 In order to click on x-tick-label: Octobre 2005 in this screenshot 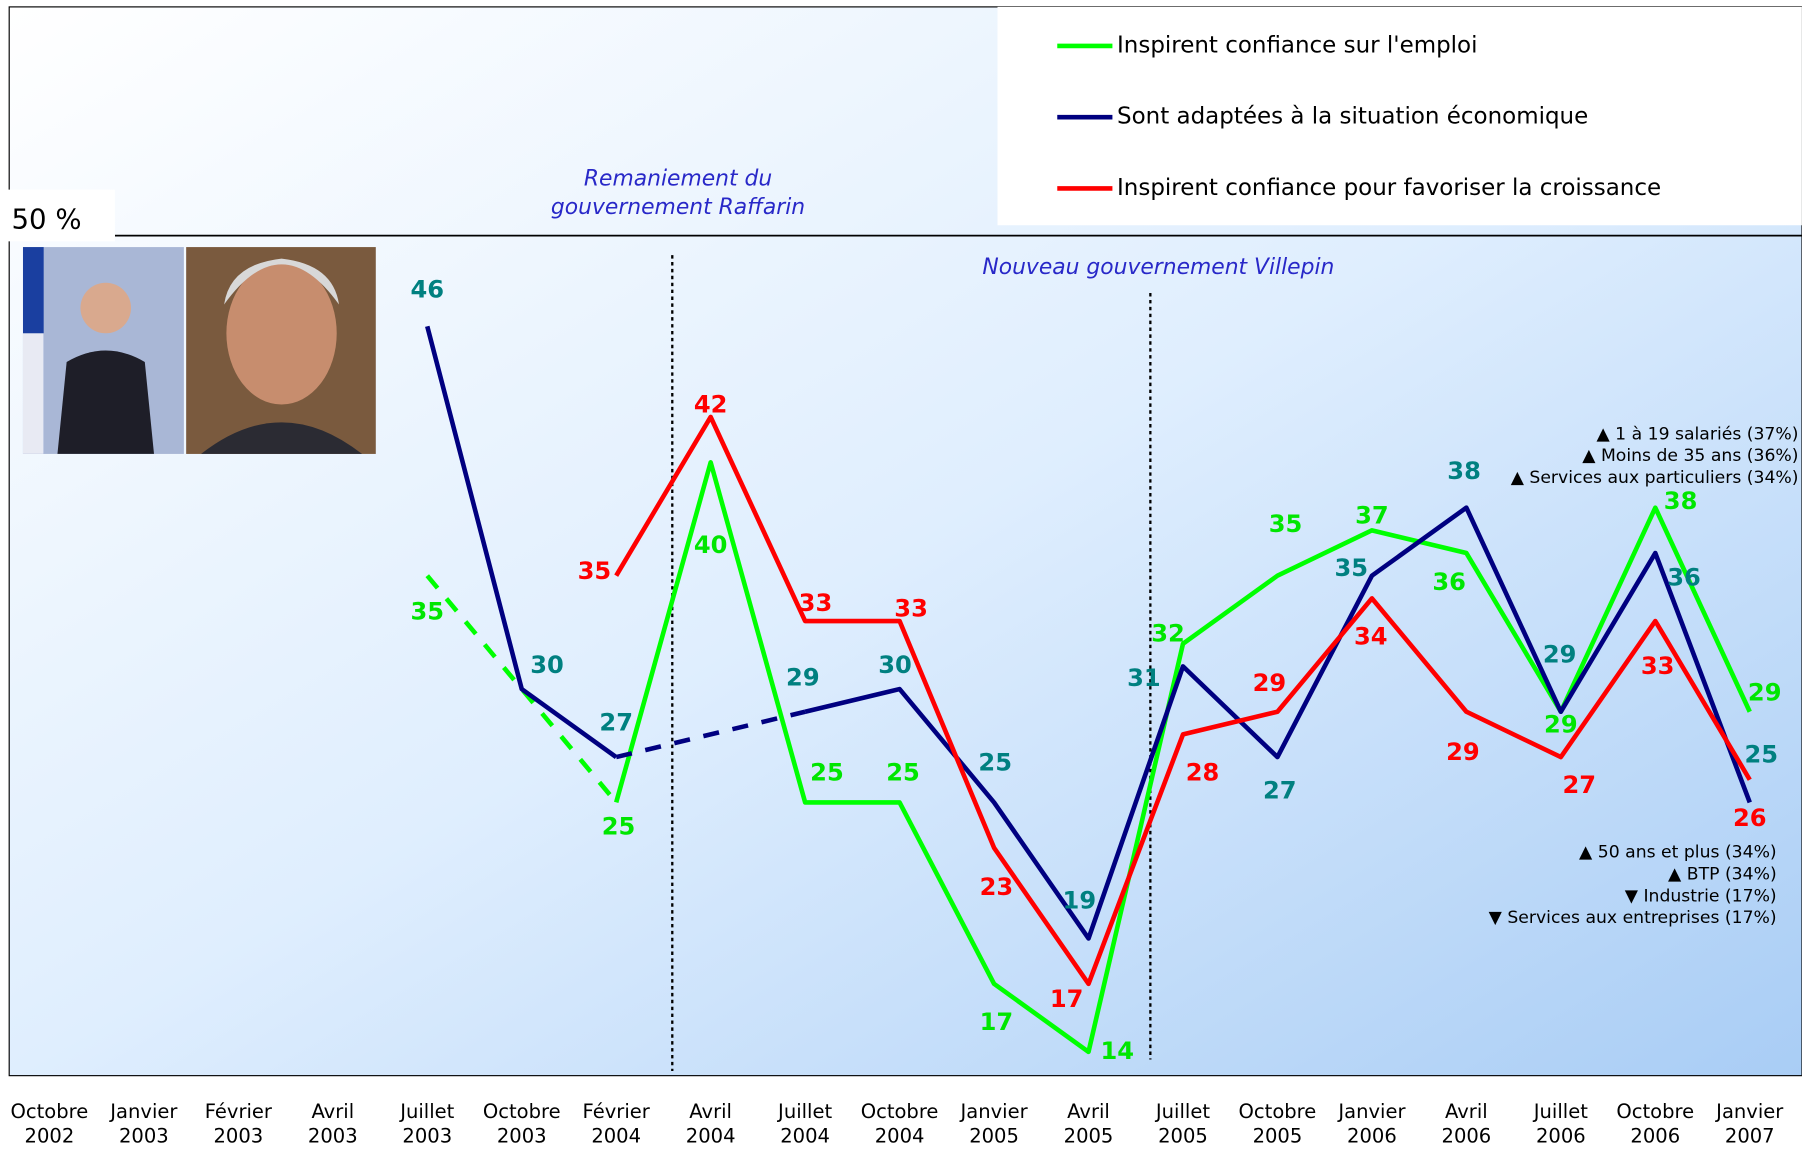, I will do `click(1277, 1124)`.